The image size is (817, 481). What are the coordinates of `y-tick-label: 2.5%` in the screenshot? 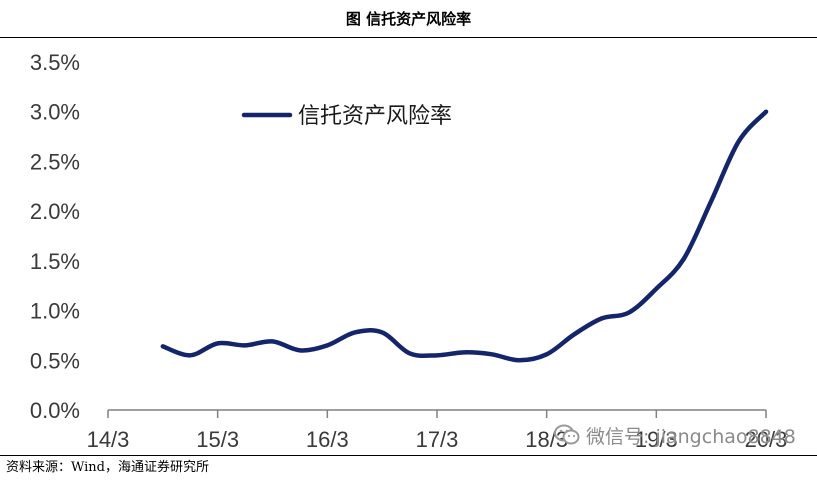 It's located at (55, 161).